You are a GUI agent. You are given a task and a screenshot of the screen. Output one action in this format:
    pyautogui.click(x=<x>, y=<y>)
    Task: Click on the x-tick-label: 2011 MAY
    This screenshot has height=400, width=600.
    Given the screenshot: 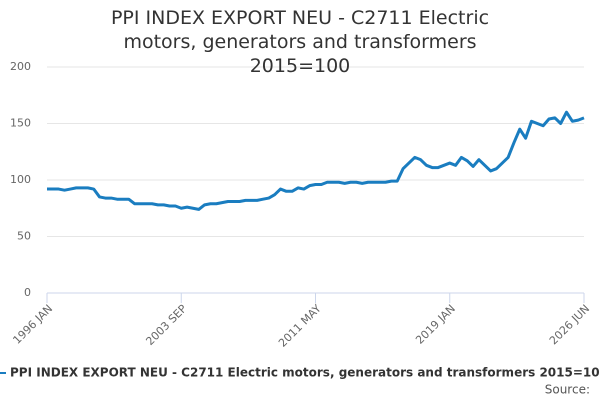 What is the action you would take?
    pyautogui.click(x=300, y=326)
    